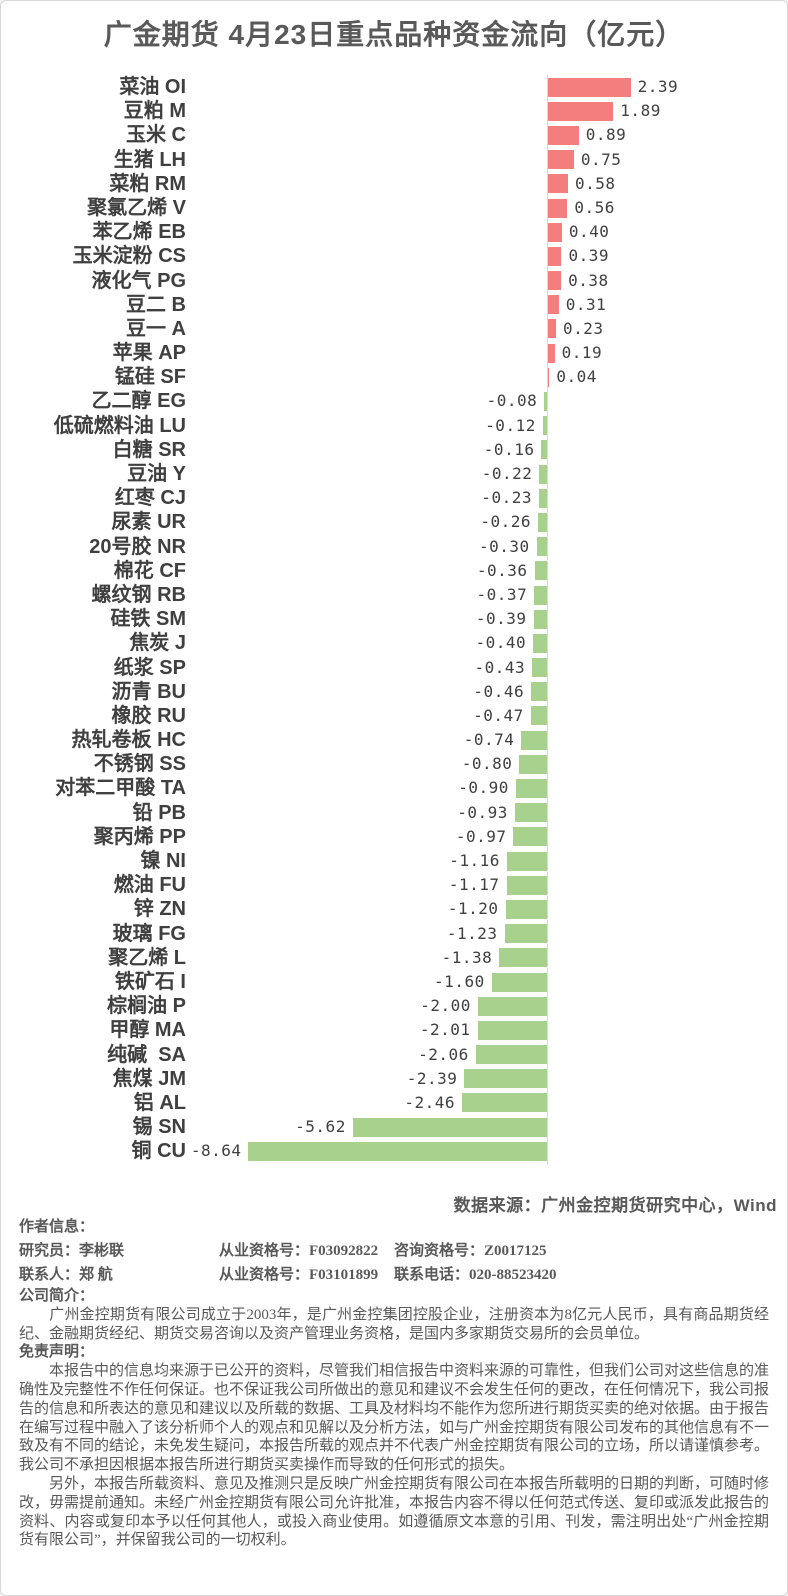 This screenshot has height=1596, width=788. I want to click on category-label: 白糖 SR, so click(149, 449).